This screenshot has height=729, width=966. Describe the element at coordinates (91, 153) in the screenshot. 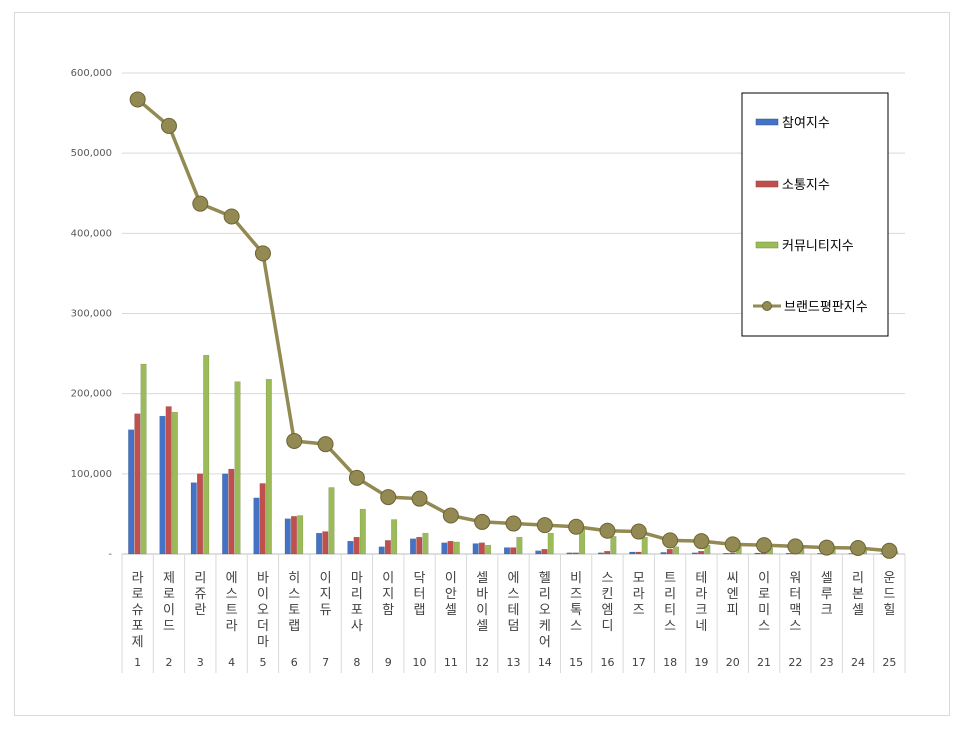

I see `y-tick-label: 500,000` at that location.